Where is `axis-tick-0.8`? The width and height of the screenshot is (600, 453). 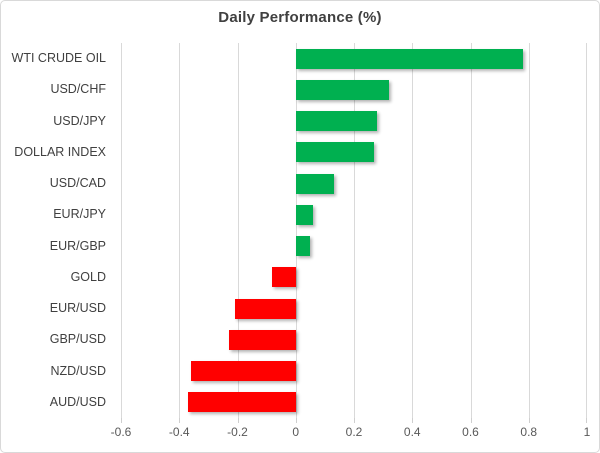
axis-tick-0.8 is located at coordinates (529, 420).